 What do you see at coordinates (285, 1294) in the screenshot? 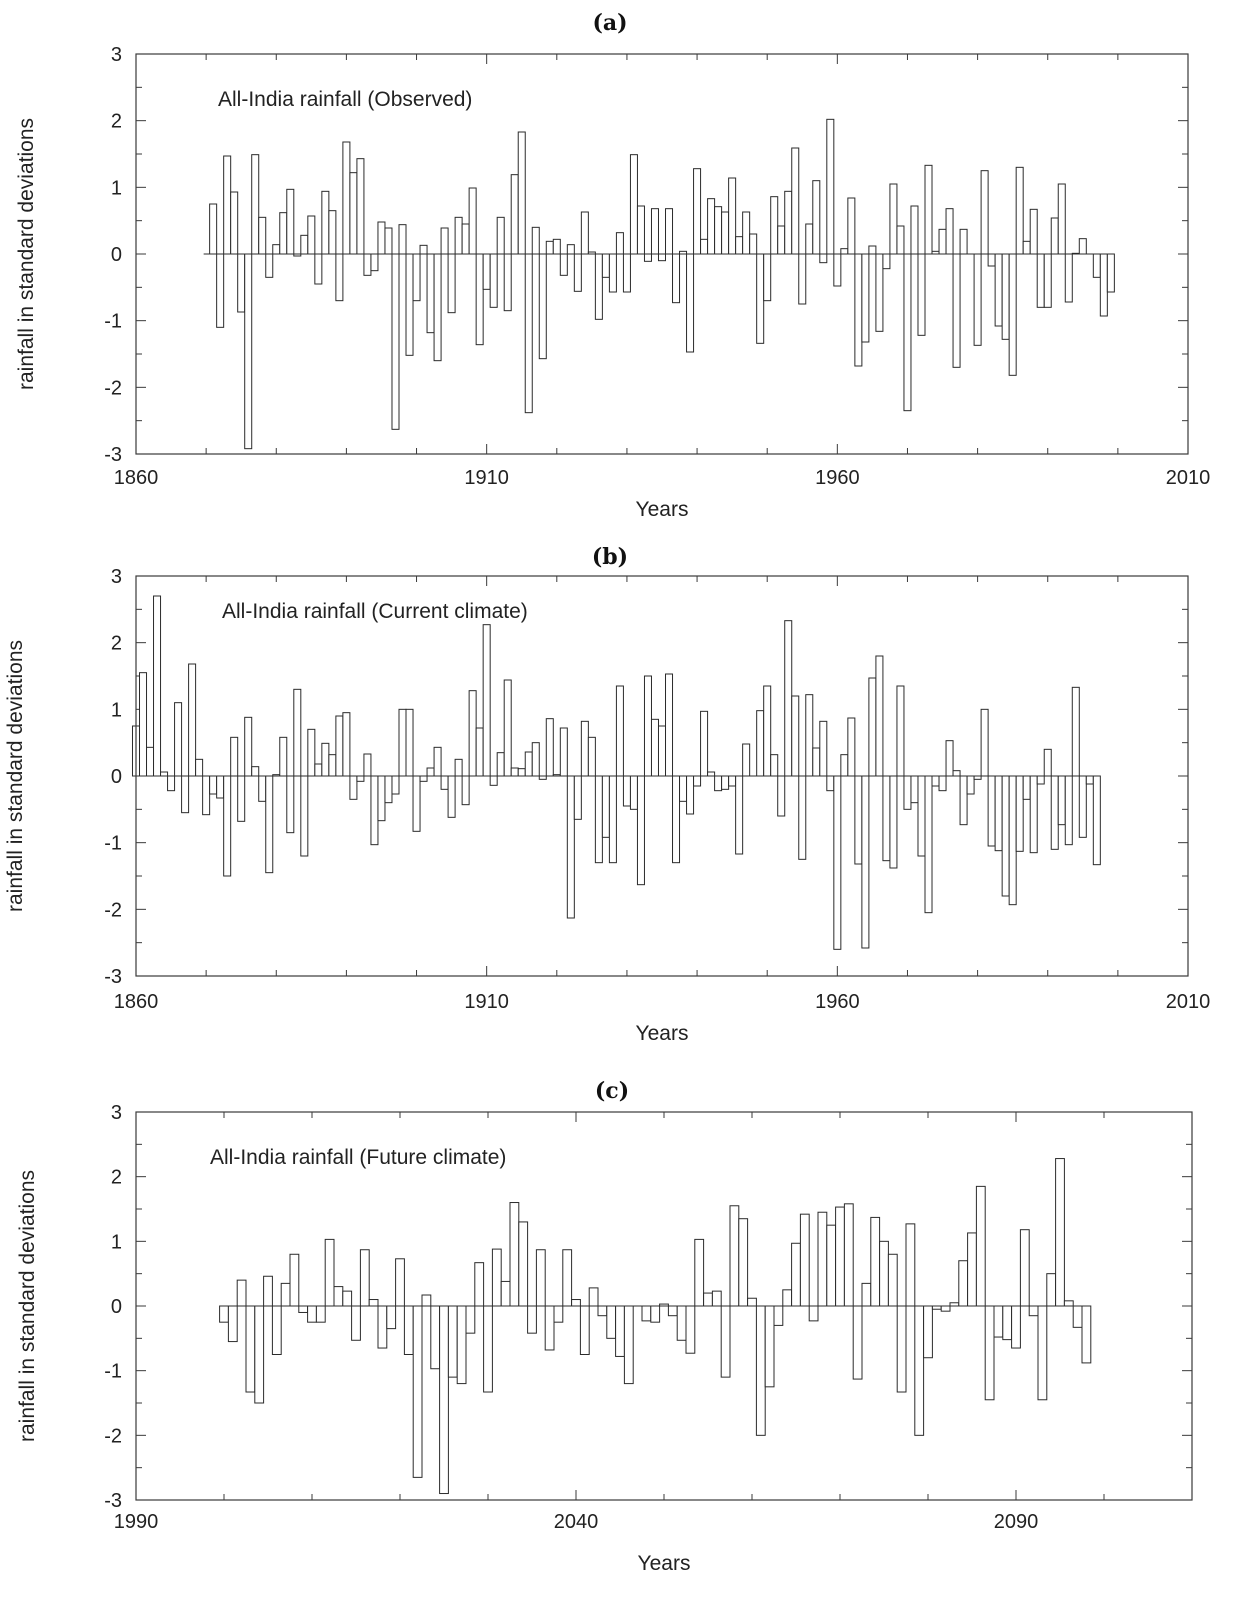
I see `bar-c-2007` at bounding box center [285, 1294].